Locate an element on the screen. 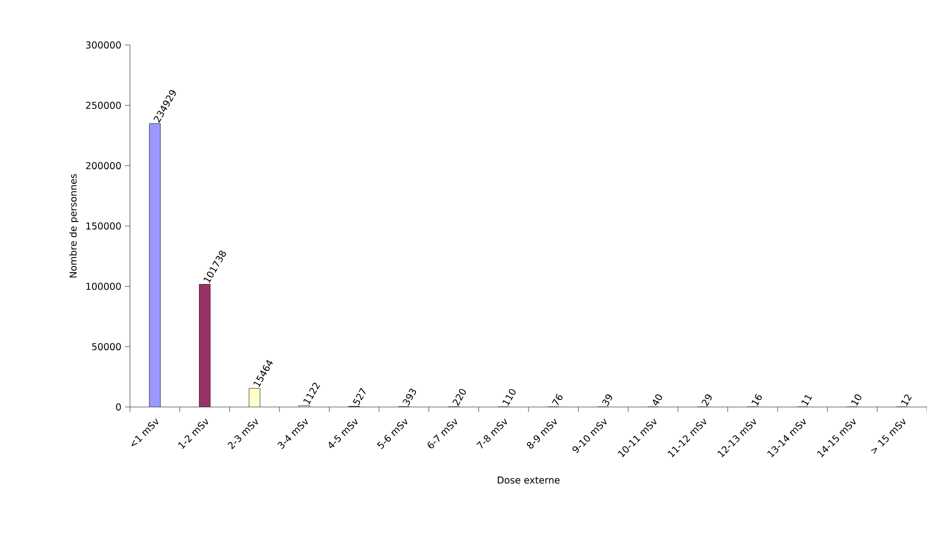  y-tick-label: 200000 is located at coordinates (103, 166).